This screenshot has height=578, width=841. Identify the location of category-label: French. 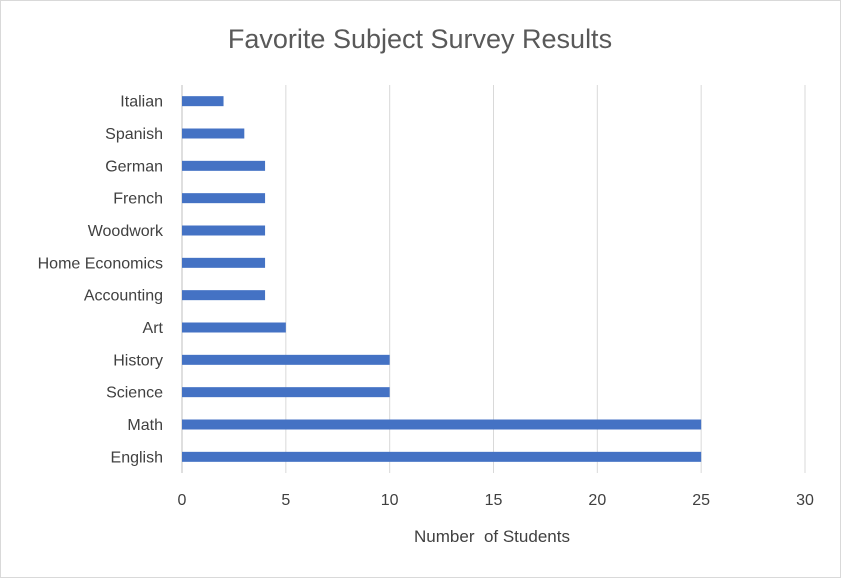
(138, 199).